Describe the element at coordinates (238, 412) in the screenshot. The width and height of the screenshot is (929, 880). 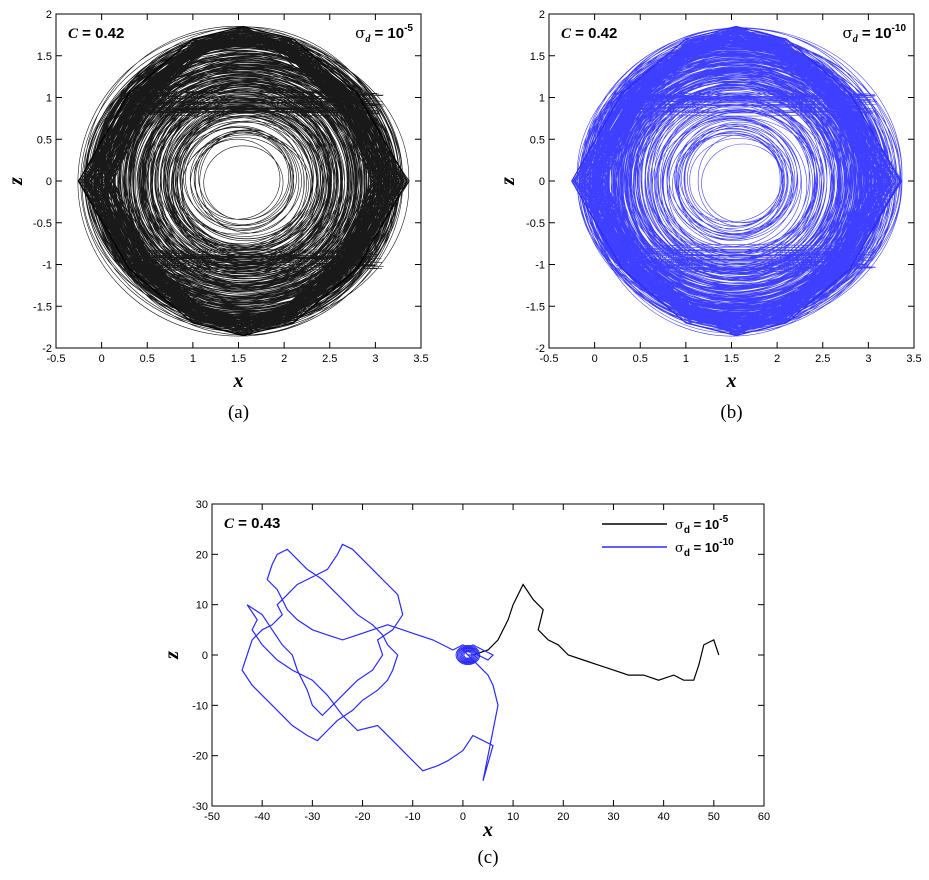
I see `panel-caption: (a)` at that location.